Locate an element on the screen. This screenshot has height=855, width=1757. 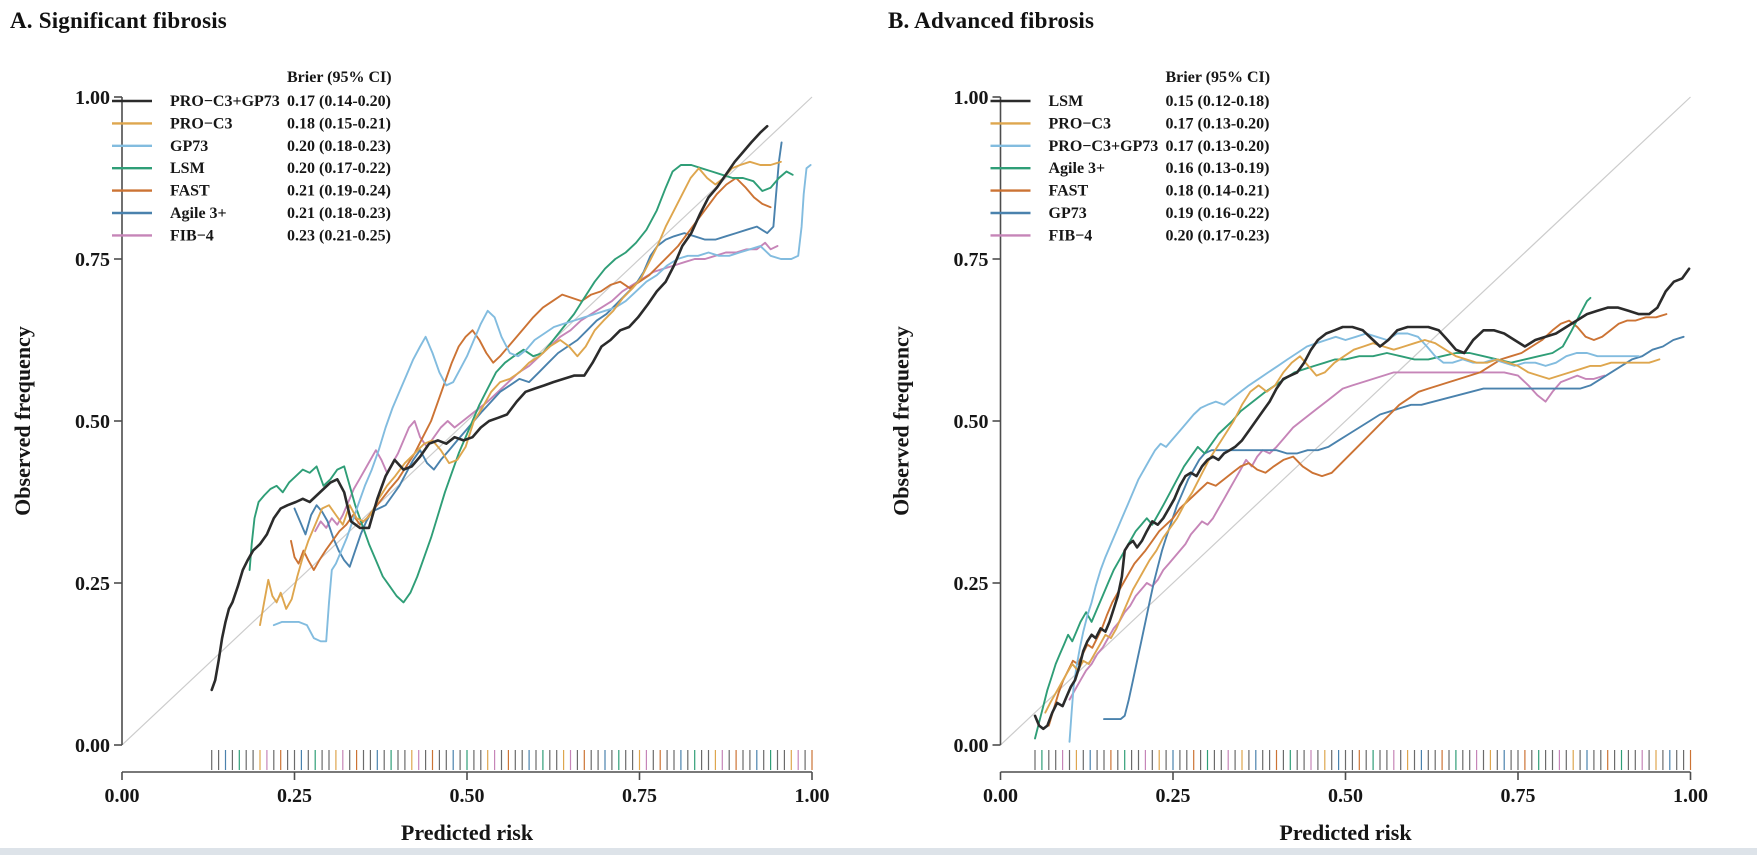
legend-brier-value: 0.19 (0.16-0.22) is located at coordinates (1218, 213).